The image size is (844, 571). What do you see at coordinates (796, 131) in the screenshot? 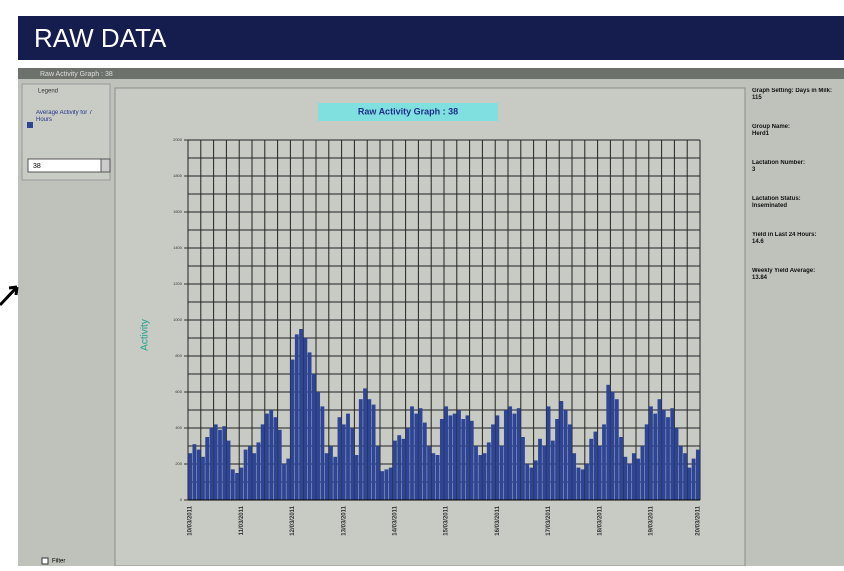
I see `info-text: Group Name: Herd1` at bounding box center [796, 131].